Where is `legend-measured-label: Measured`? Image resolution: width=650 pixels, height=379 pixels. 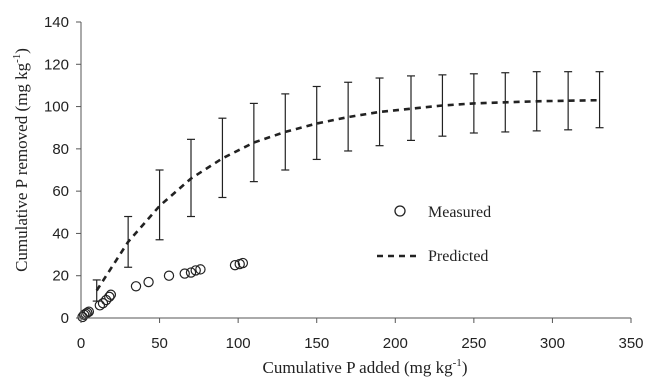
legend-measured-label: Measured is located at coordinates (459, 212).